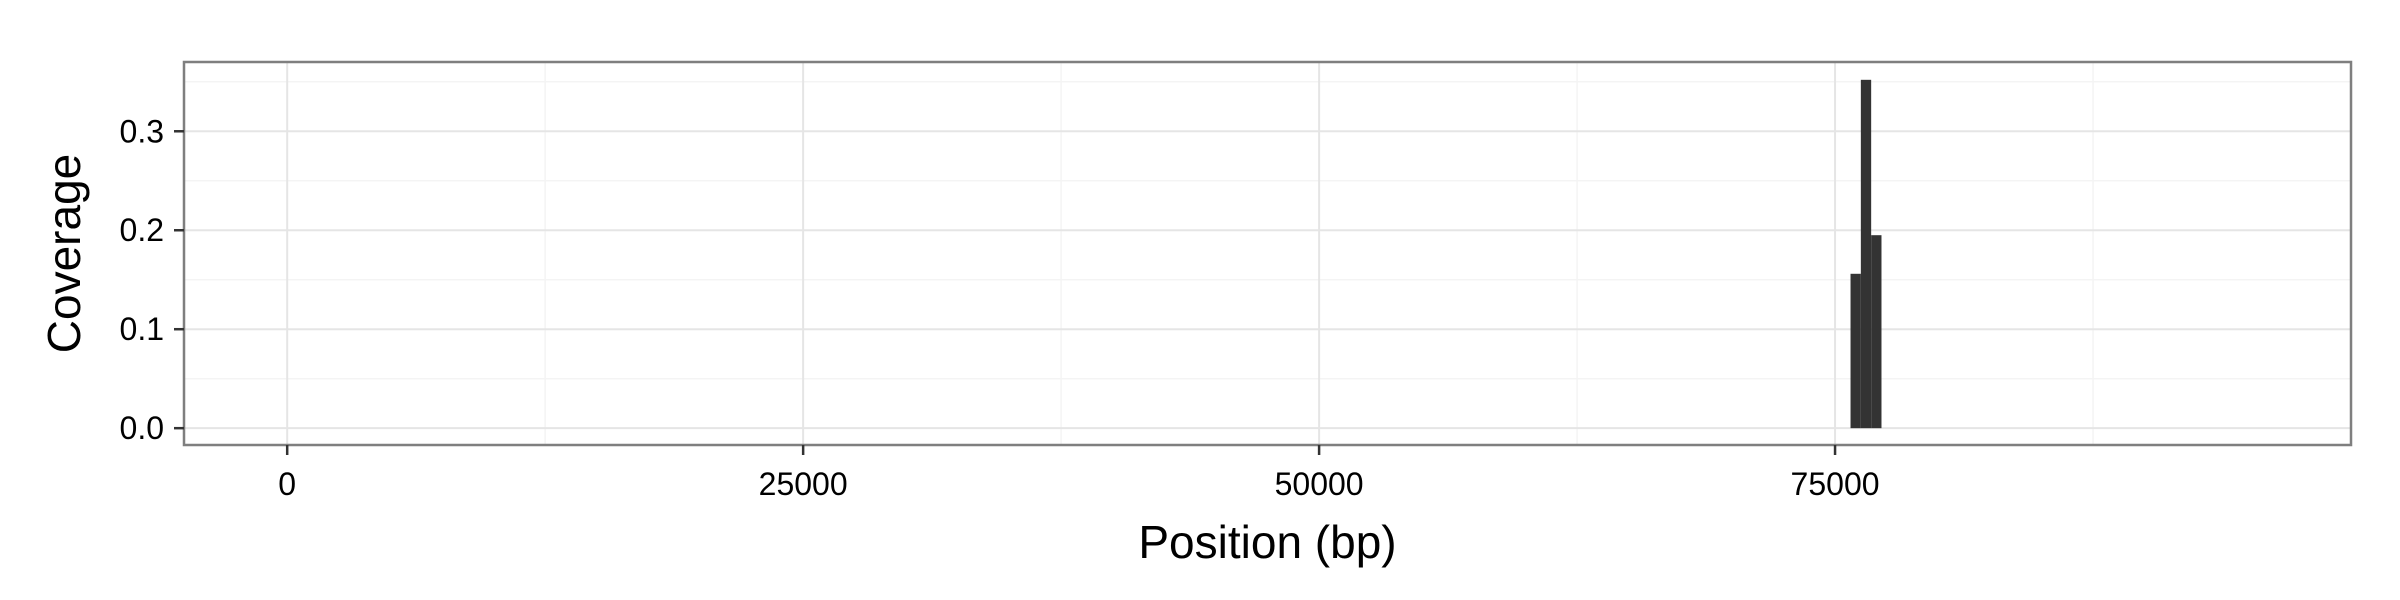 This screenshot has width=2400, height=600. Describe the element at coordinates (1267, 542) in the screenshot. I see `x-axis-title: Position (bp)` at that location.